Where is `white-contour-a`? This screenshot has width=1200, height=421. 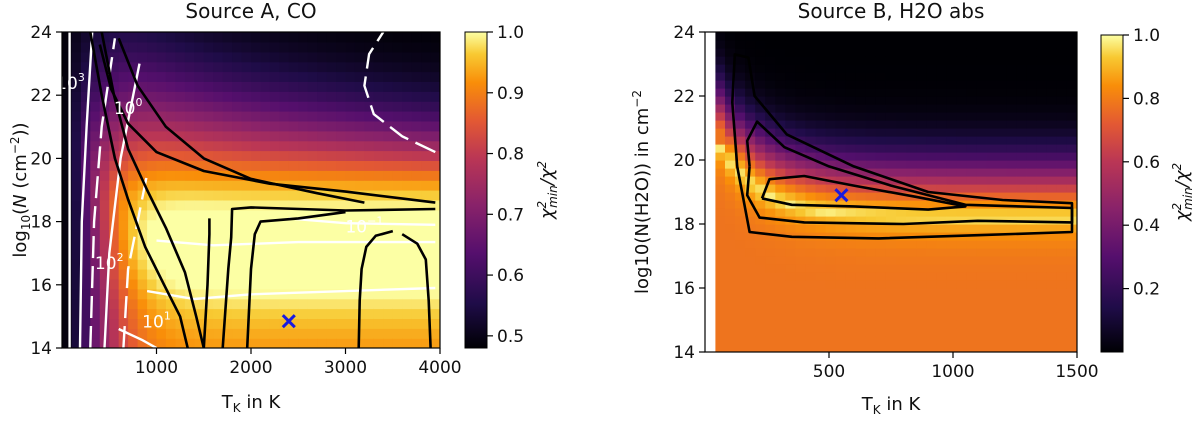
white-contour-a is located at coordinates (86, 190).